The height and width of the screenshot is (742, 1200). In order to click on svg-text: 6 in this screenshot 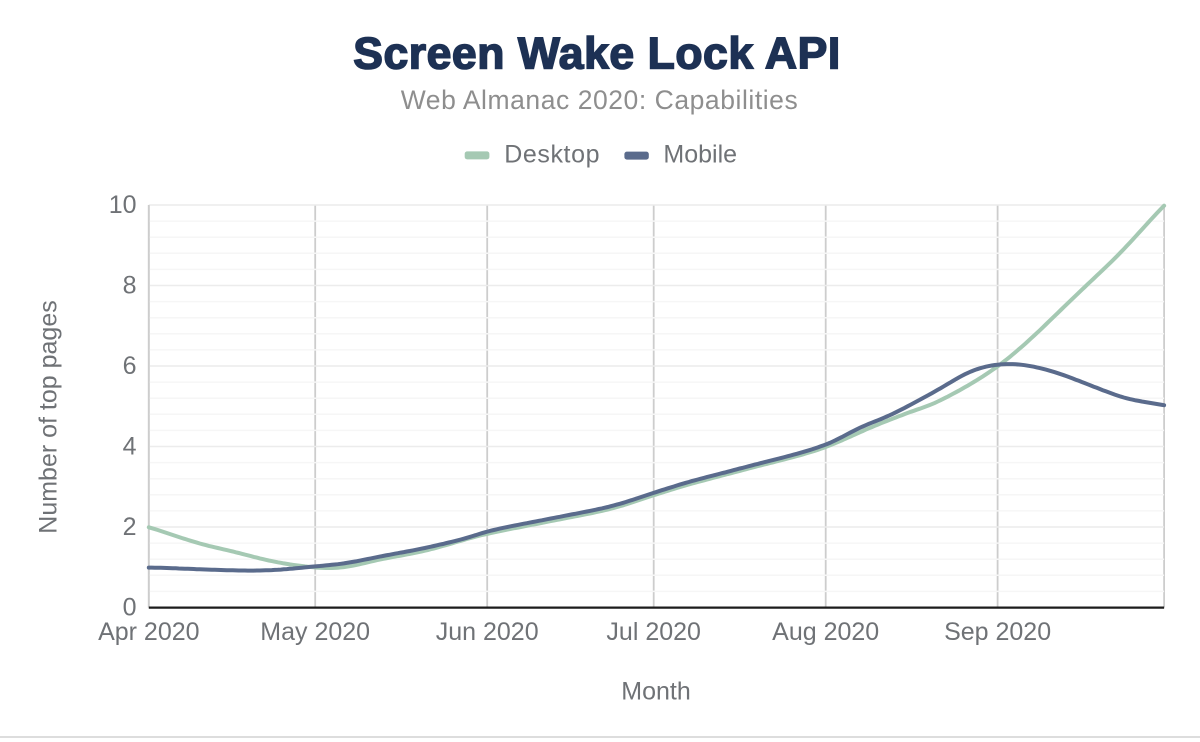, I will do `click(130, 366)`.